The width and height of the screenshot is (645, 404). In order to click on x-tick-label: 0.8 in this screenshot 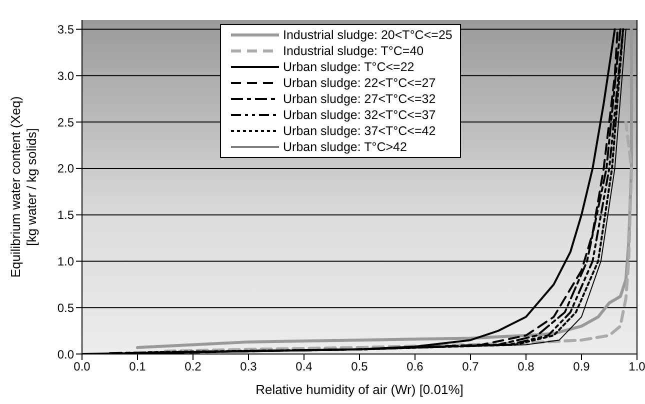, I will do `click(526, 367)`.